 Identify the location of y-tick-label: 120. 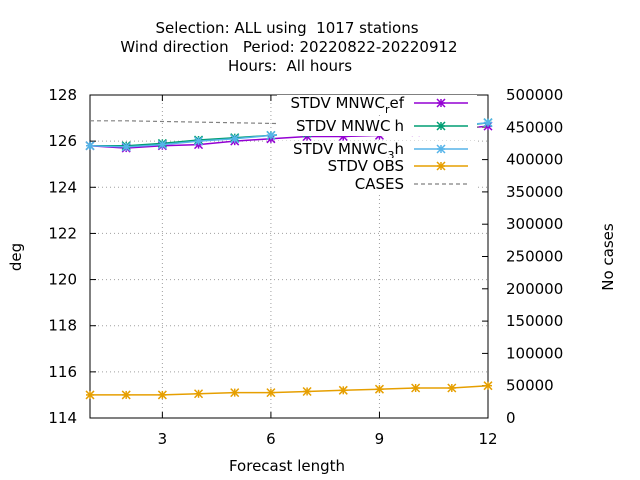
(62, 280).